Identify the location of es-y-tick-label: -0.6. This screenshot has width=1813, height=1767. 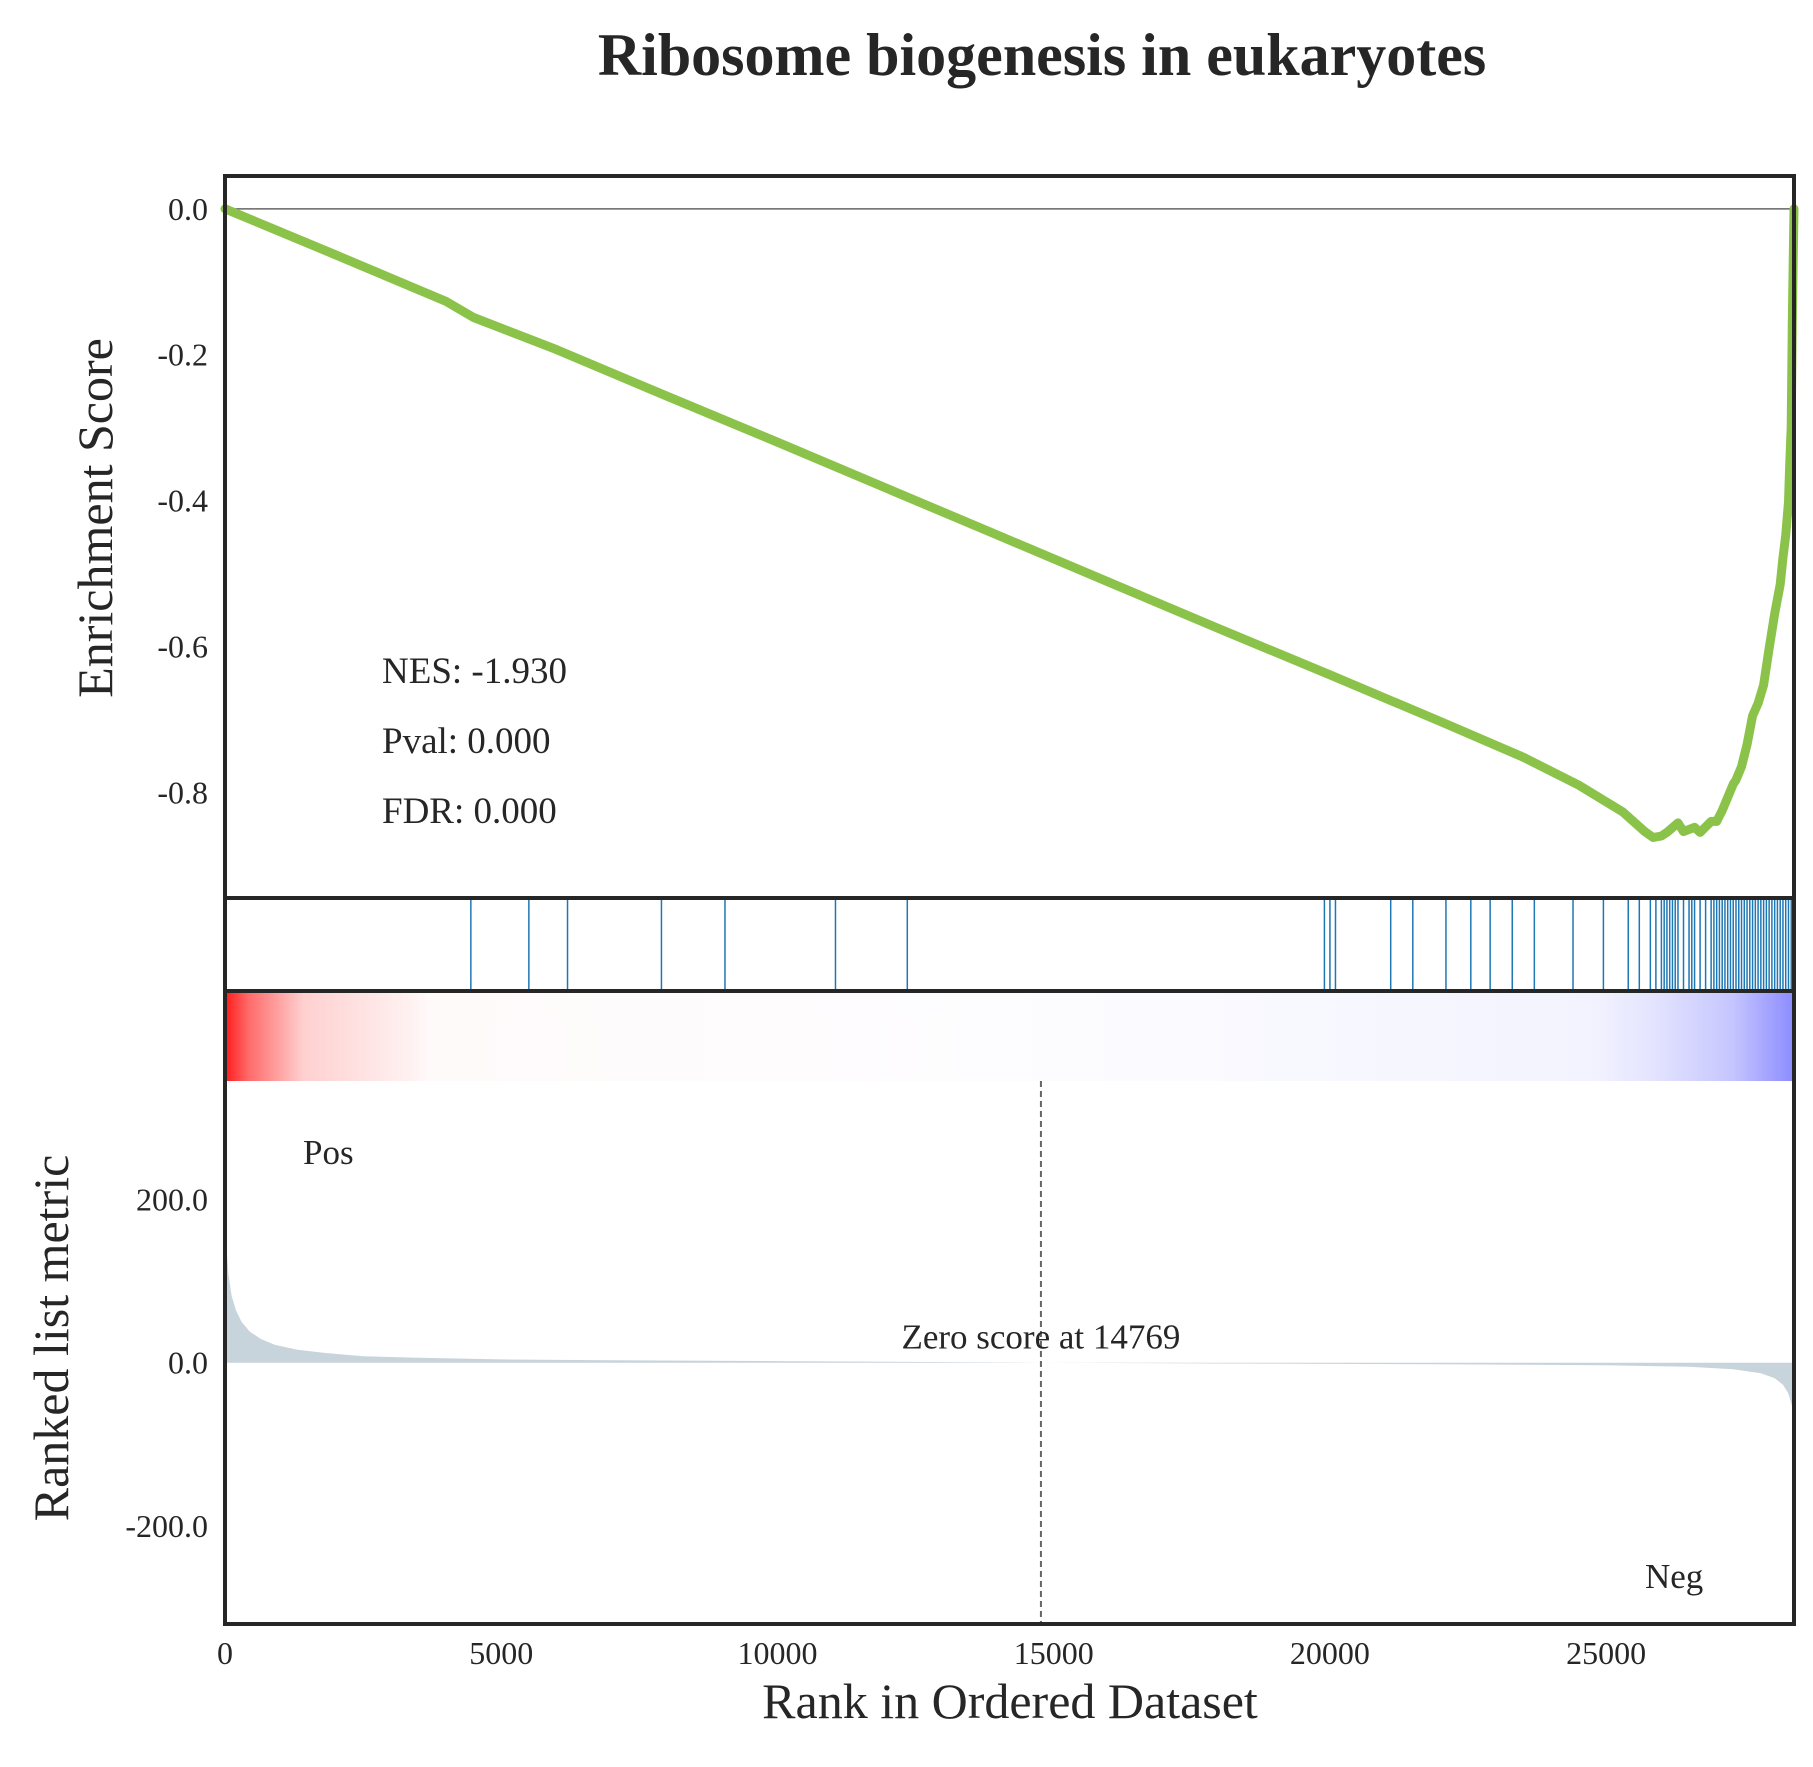
(182, 646).